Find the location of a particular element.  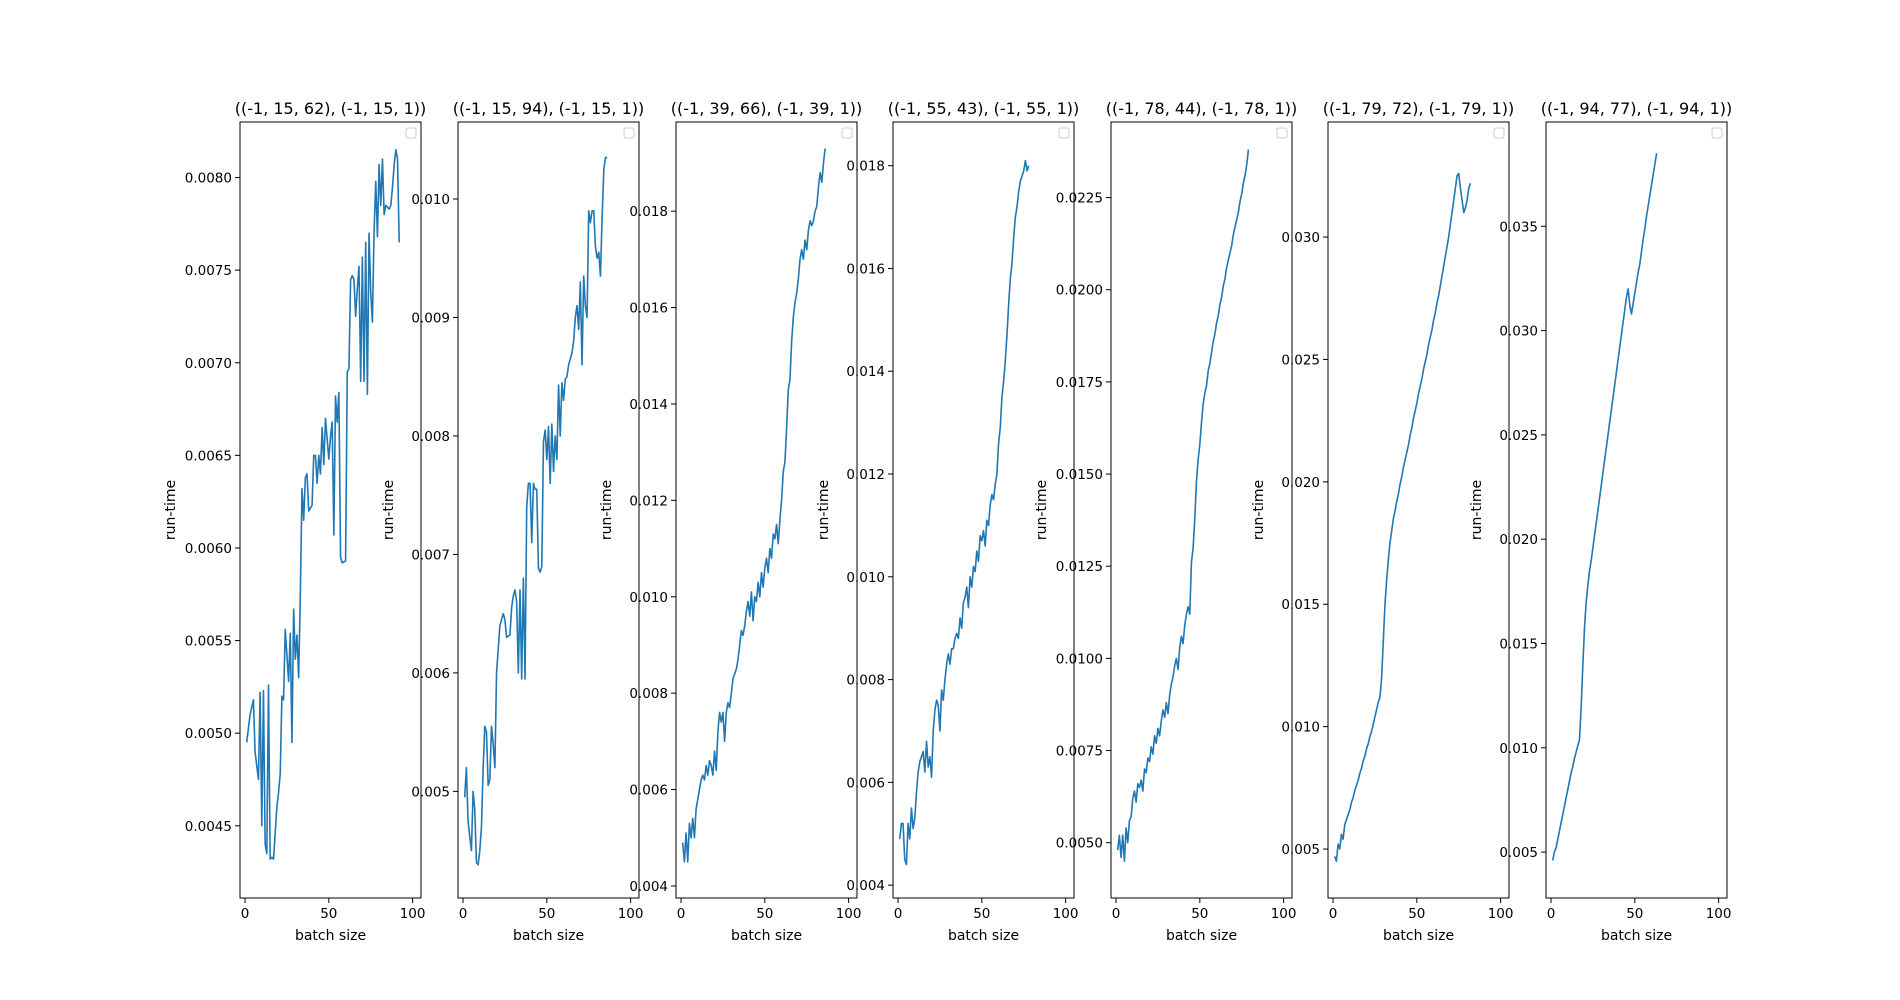

y-tick-label: 0.0055 is located at coordinates (208, 642).